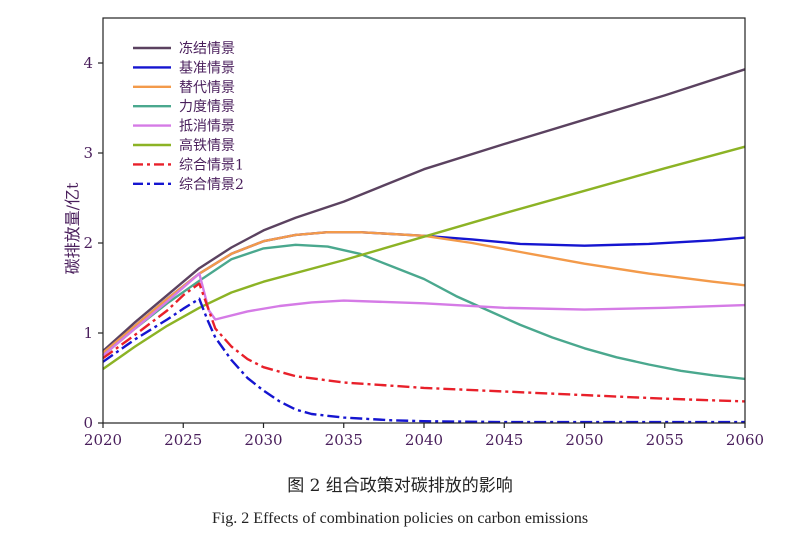 This screenshot has width=800, height=536. Describe the element at coordinates (263, 440) in the screenshot. I see `x-tick-label: 2030` at that location.